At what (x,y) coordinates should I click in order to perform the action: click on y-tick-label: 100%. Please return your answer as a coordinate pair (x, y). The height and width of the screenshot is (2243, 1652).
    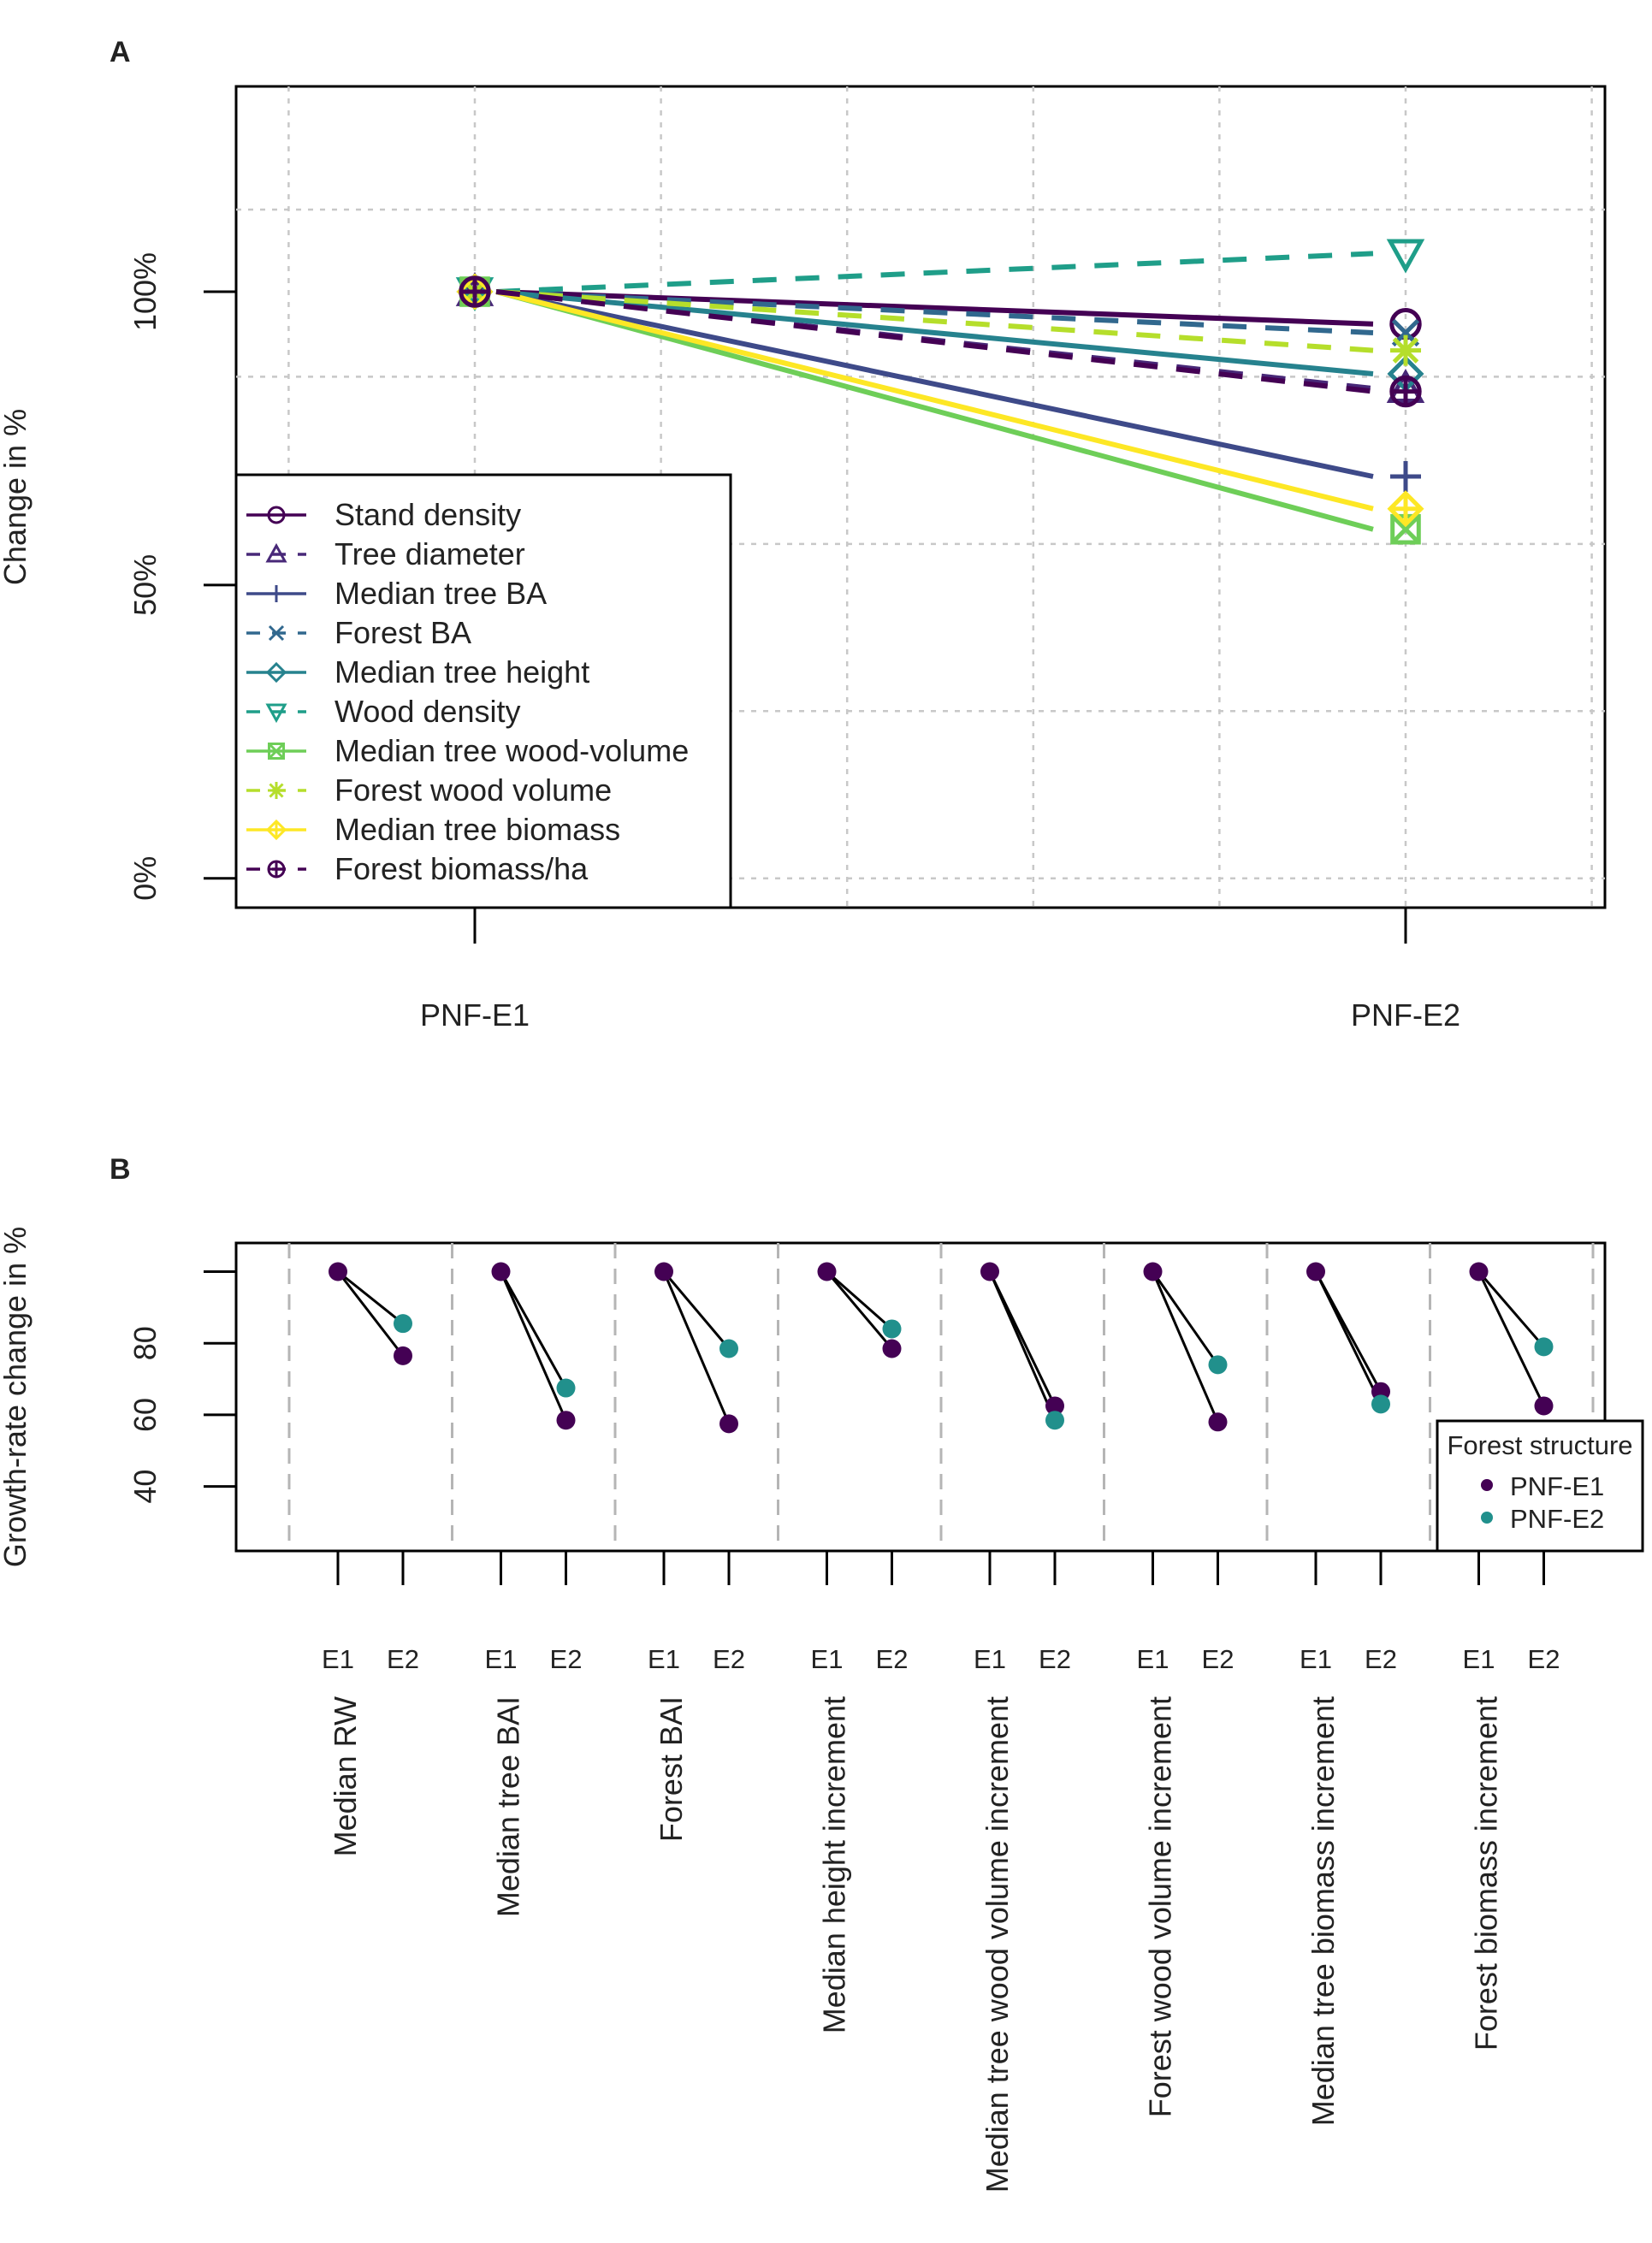
    Looking at the image, I should click on (145, 291).